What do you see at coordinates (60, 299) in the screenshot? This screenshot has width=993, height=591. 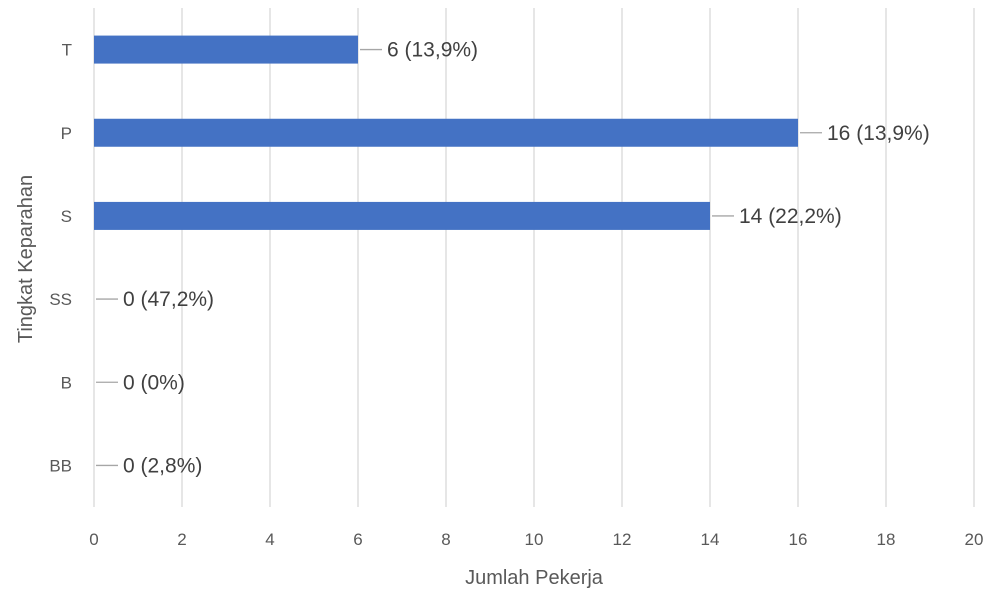 I see `y-tick-label: SS` at bounding box center [60, 299].